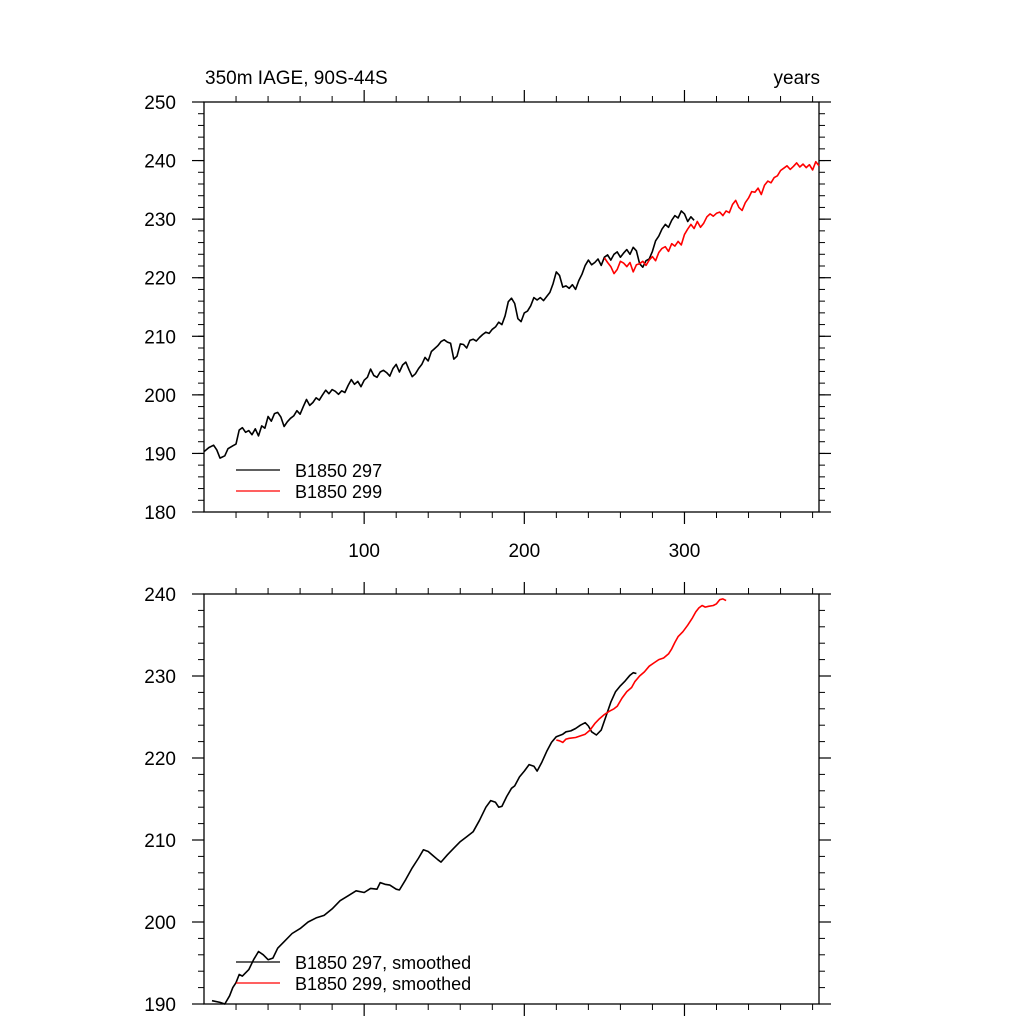 This screenshot has height=1024, width=1024. Describe the element at coordinates (160, 841) in the screenshot. I see `bottom-y-tick-label: 210` at that location.